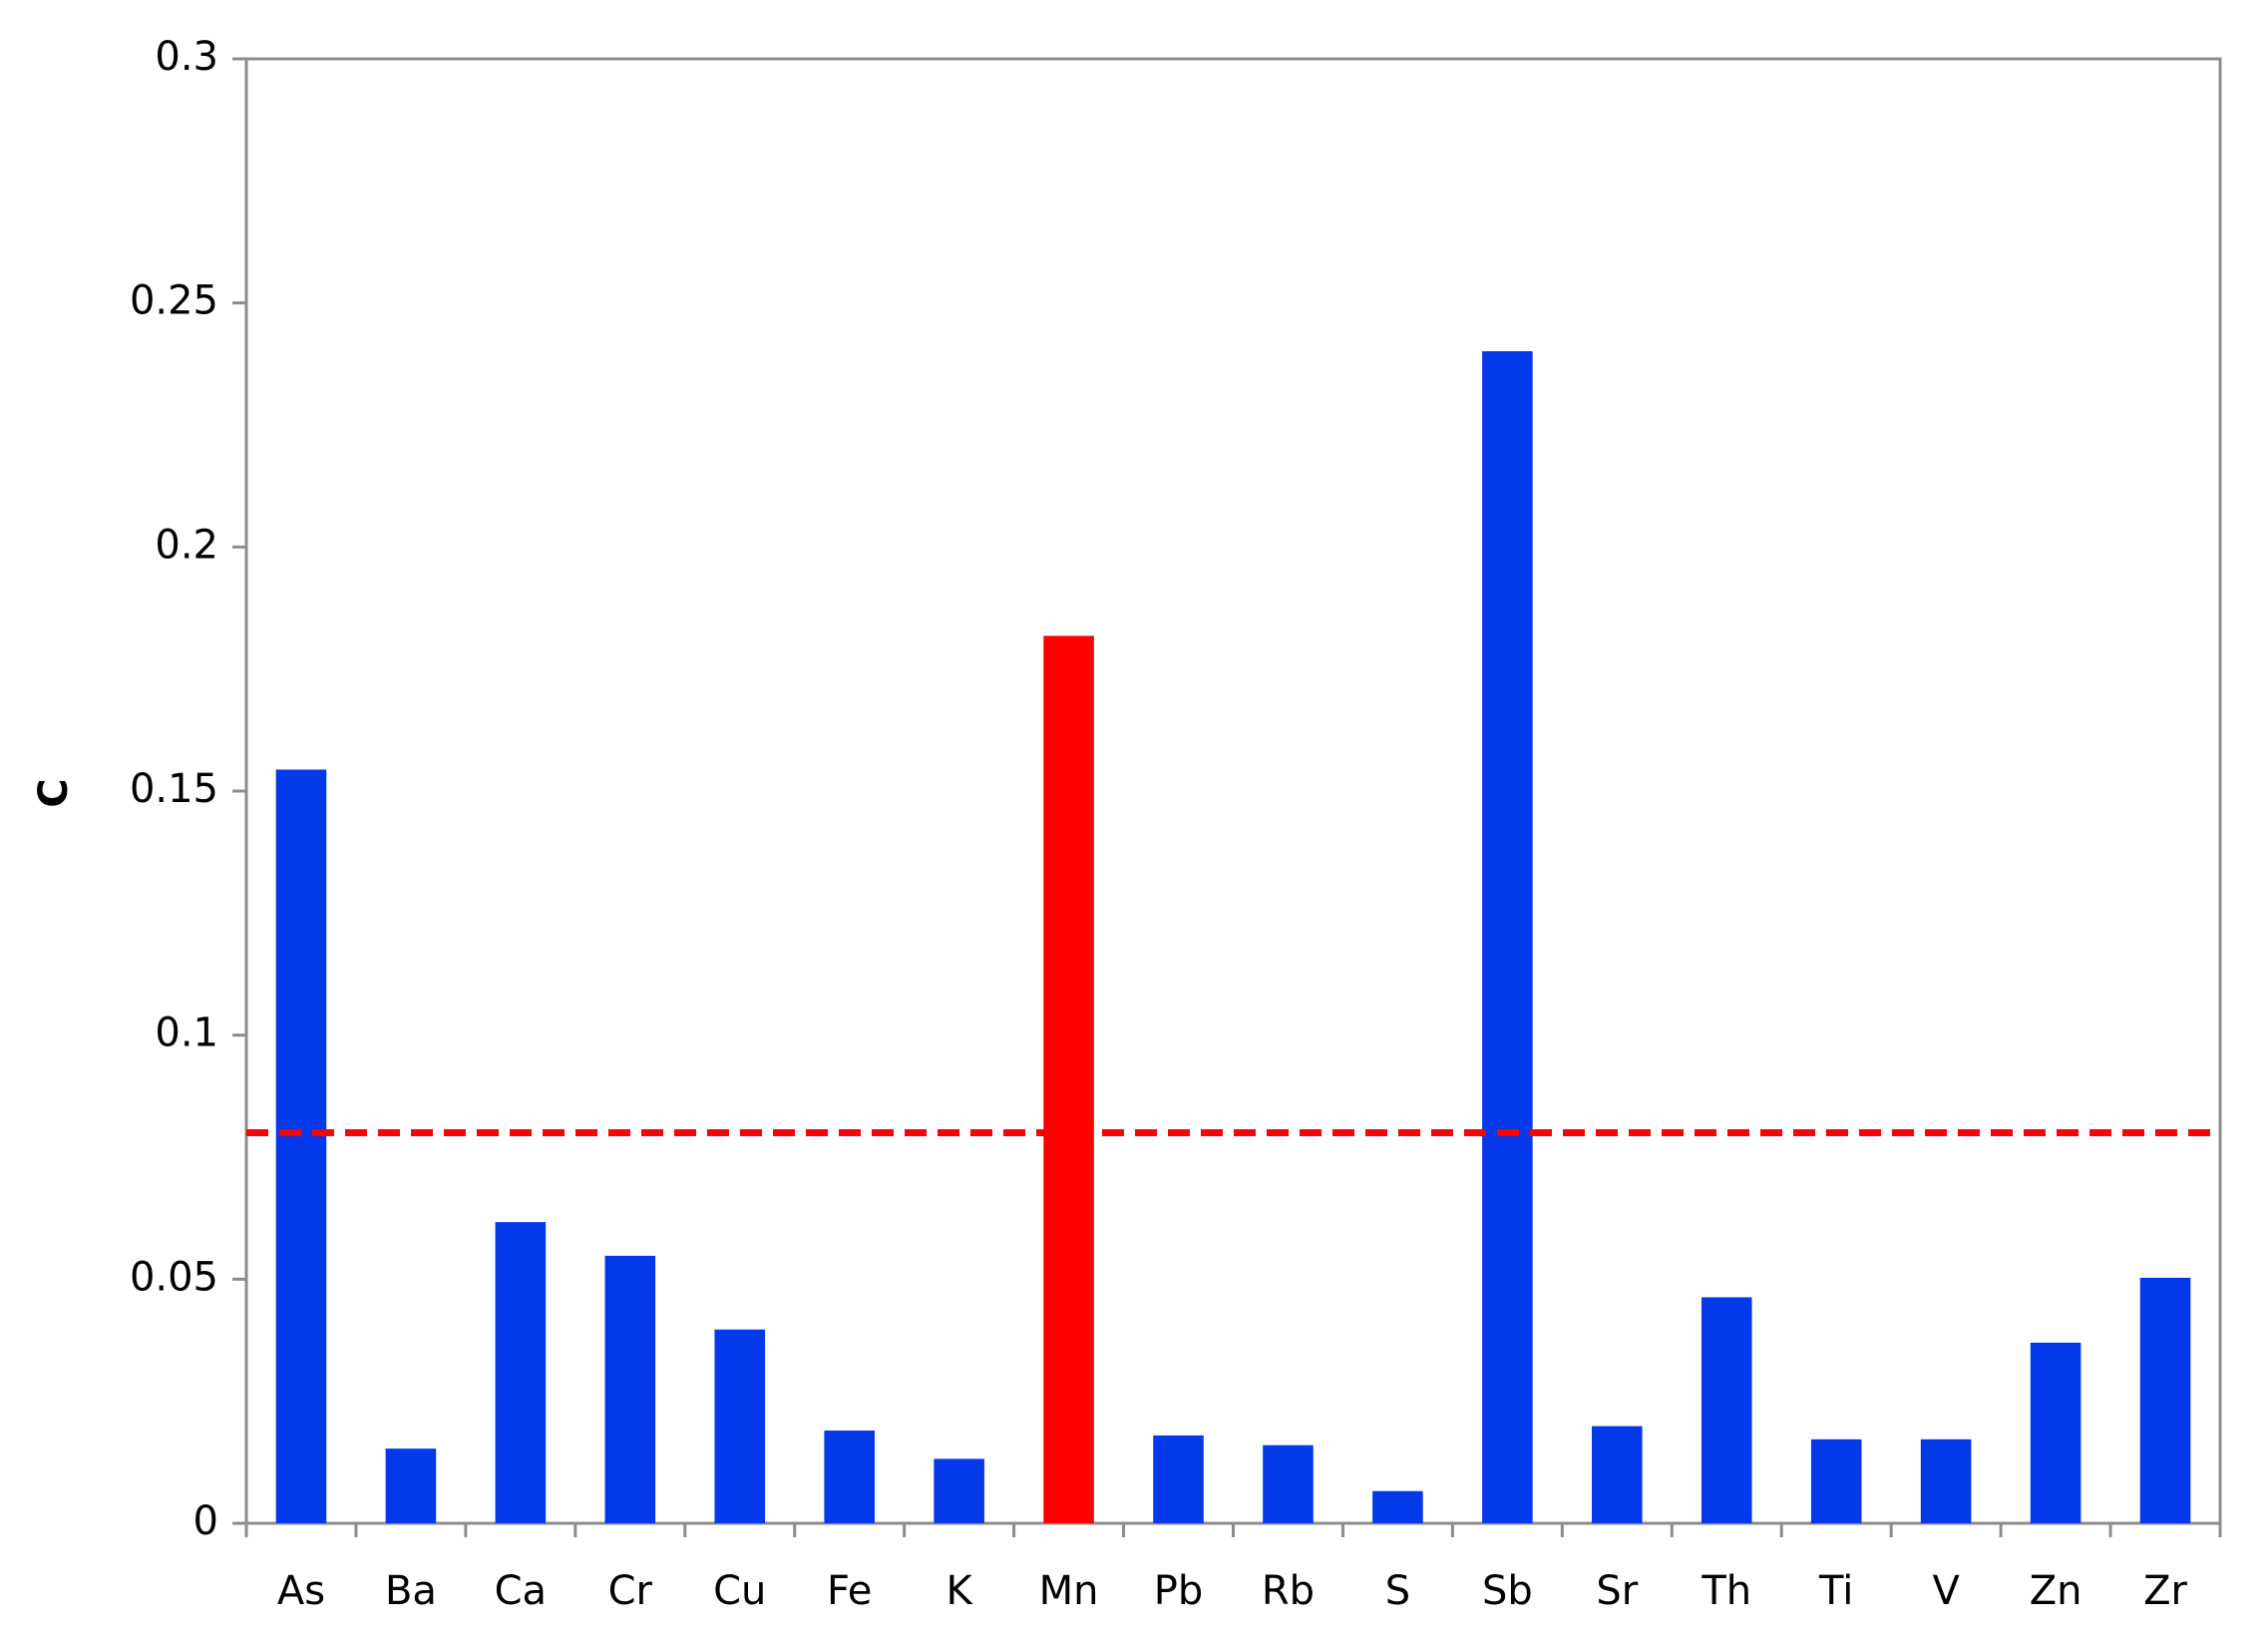 The height and width of the screenshot is (1646, 2268). What do you see at coordinates (1069, 1591) in the screenshot?
I see `x-tick-label: Mn` at bounding box center [1069, 1591].